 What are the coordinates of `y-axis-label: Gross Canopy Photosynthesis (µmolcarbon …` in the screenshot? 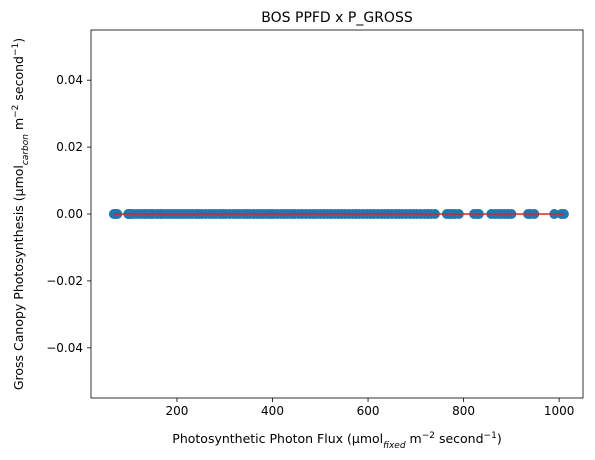 It's located at (21, 214).